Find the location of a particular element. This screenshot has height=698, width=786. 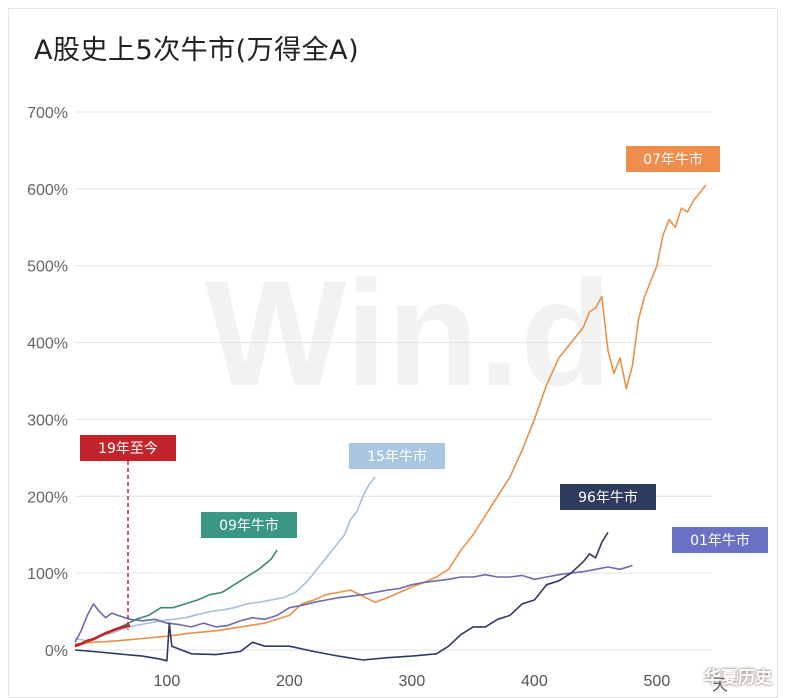

label-01-text: 01年牛市 is located at coordinates (720, 540).